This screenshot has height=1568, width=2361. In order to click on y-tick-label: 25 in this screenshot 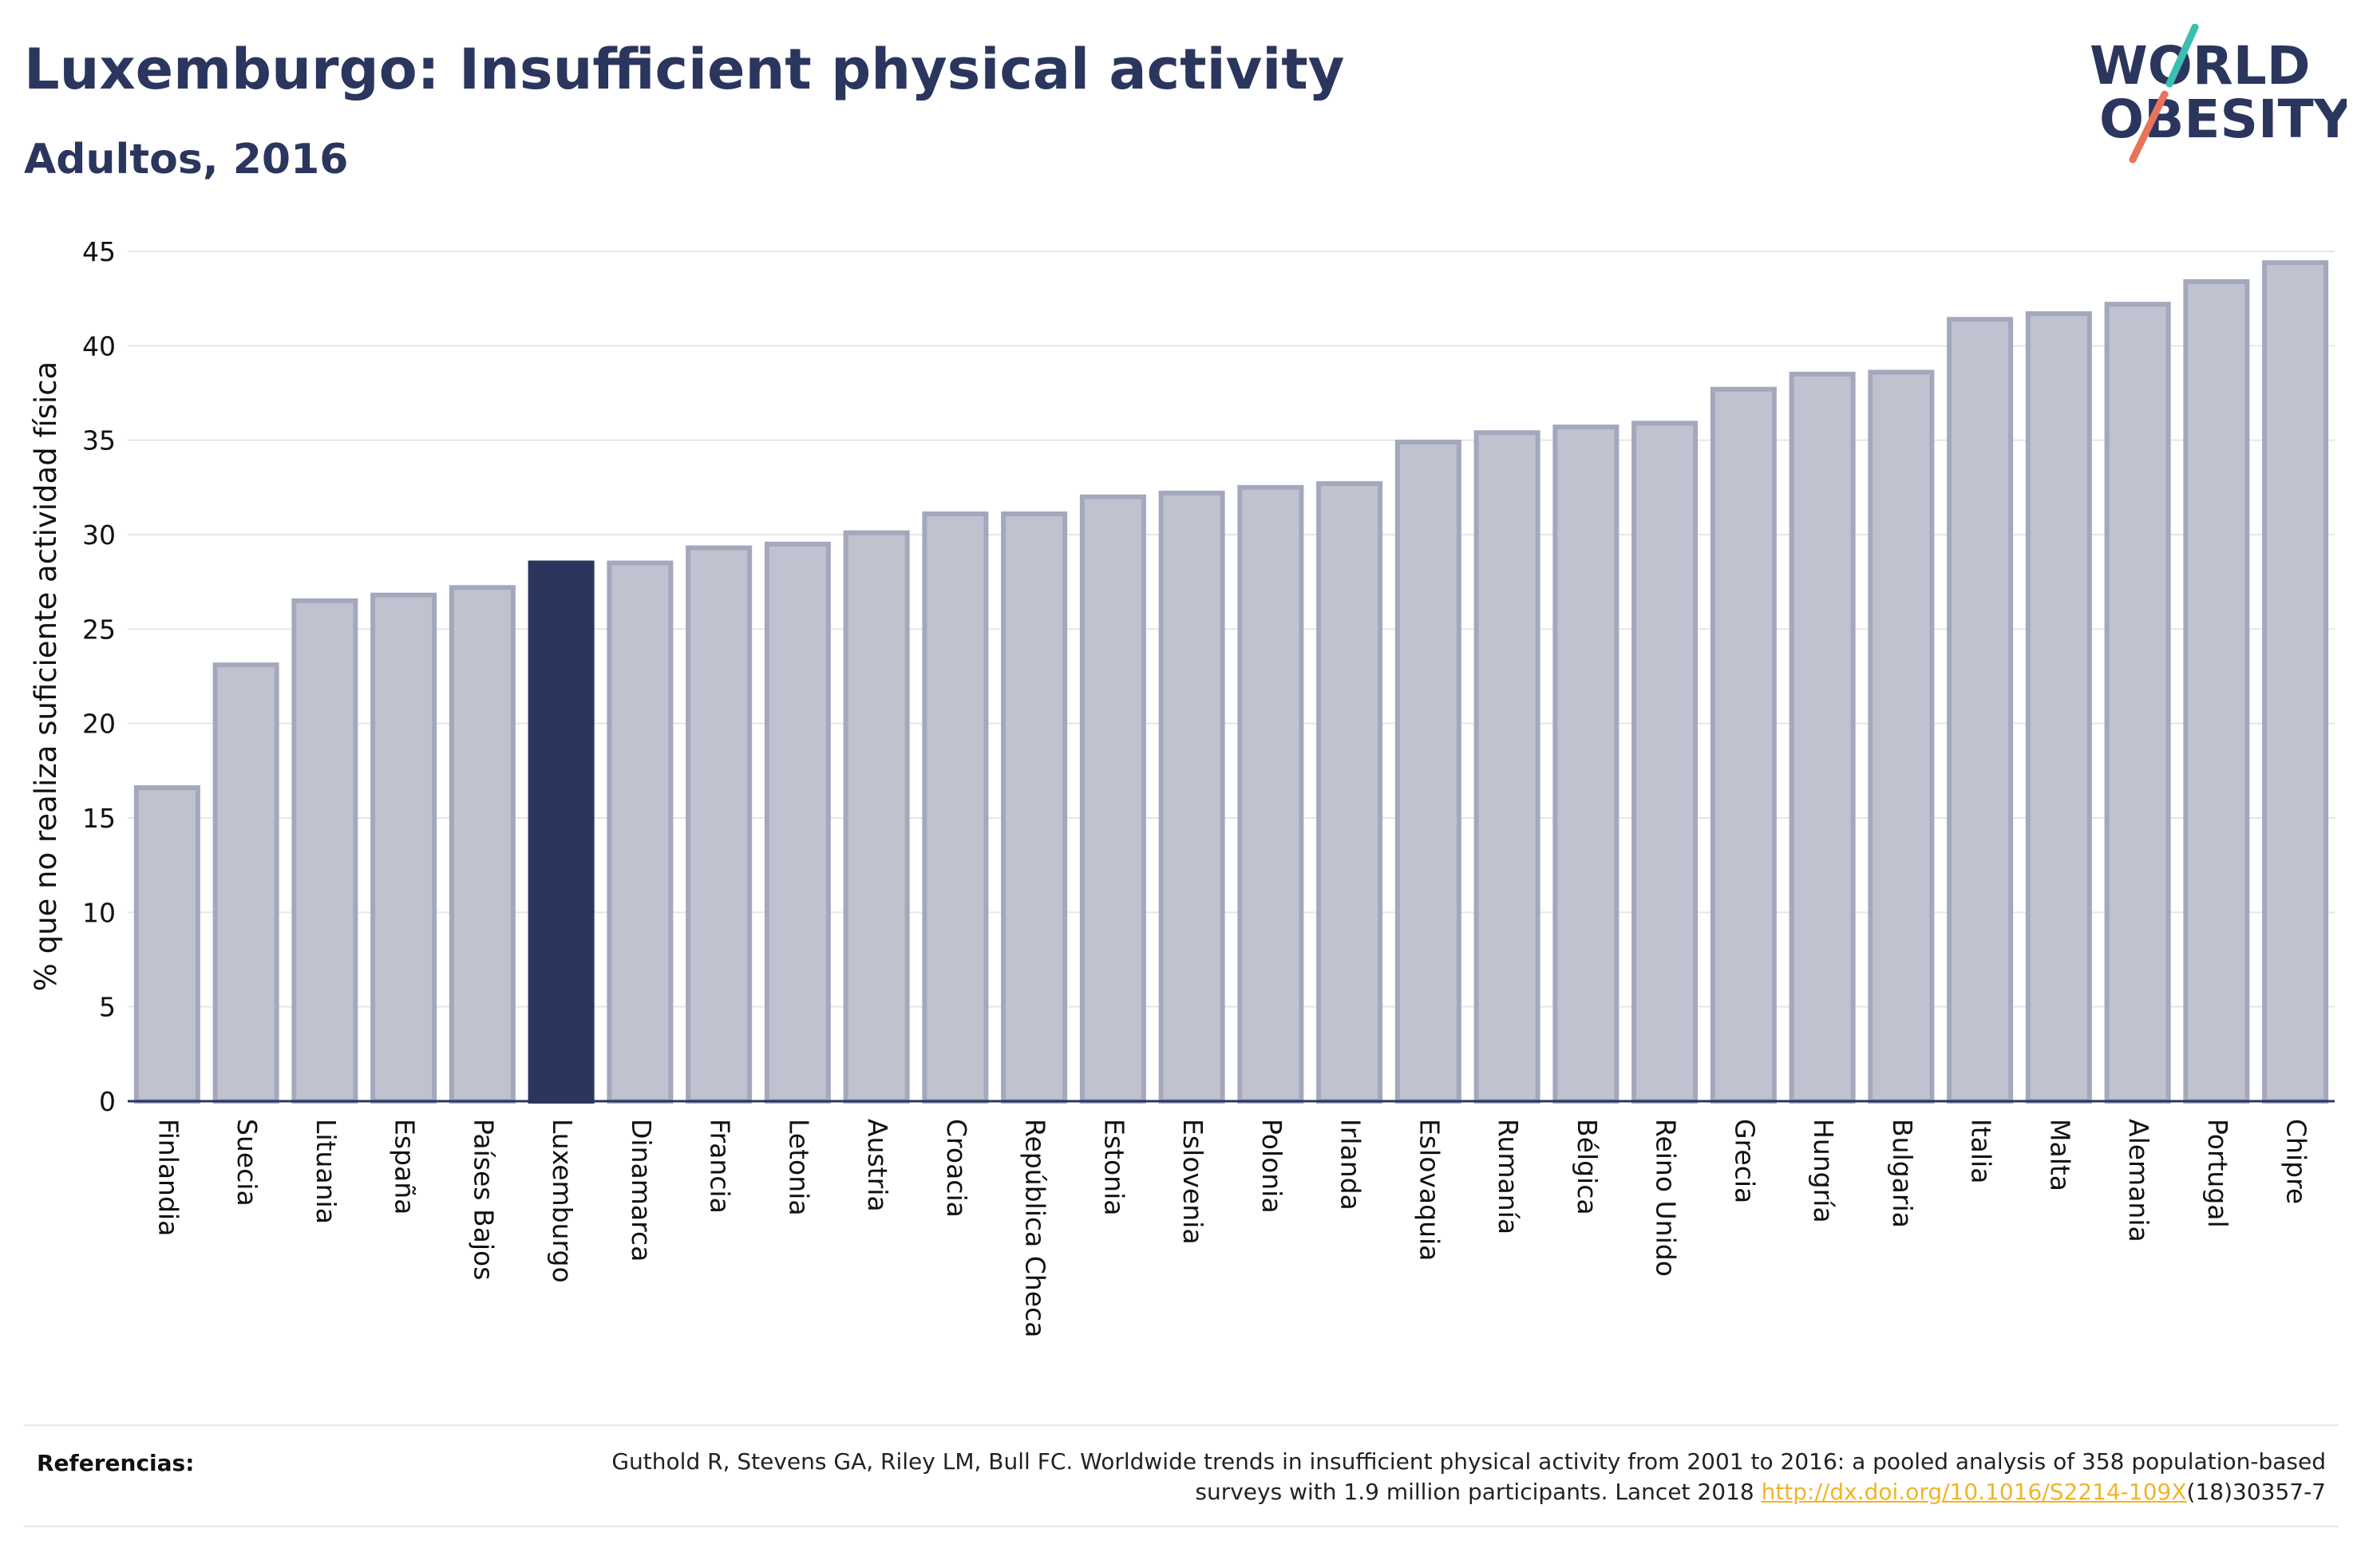, I will do `click(99, 629)`.